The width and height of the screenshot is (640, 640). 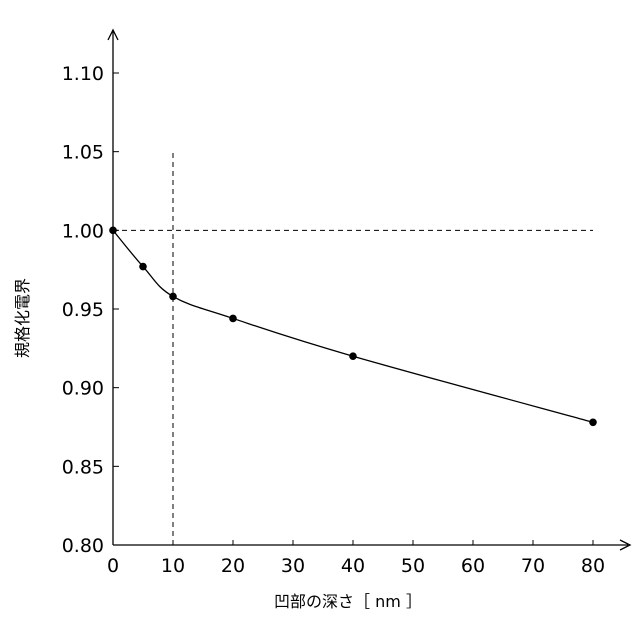 I want to click on x-tick-label: 40, so click(x=353, y=566).